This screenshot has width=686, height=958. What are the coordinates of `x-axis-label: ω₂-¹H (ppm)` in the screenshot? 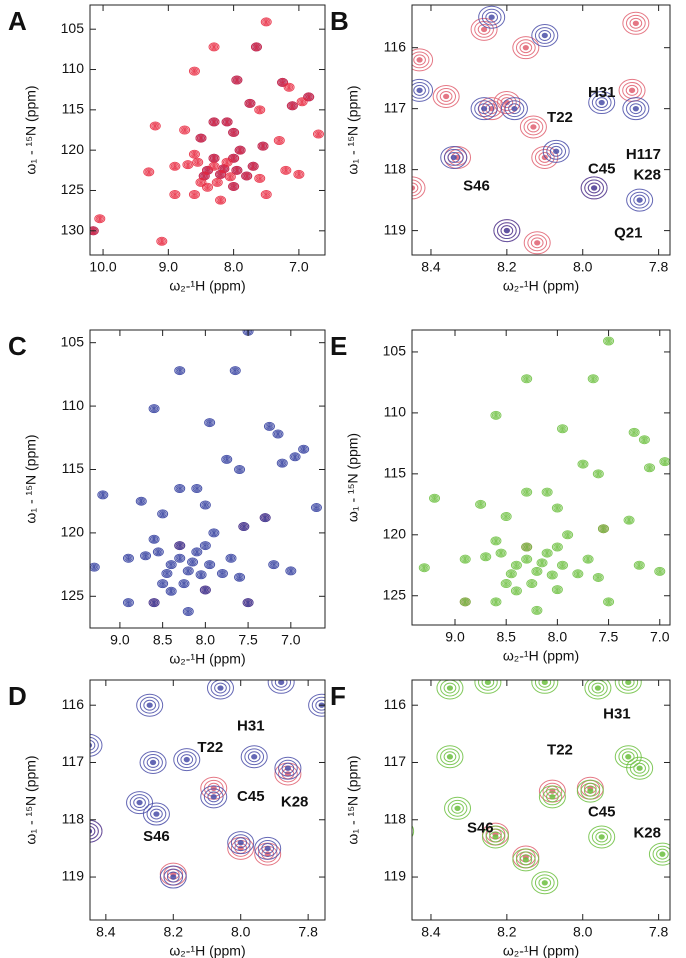 It's located at (207, 286).